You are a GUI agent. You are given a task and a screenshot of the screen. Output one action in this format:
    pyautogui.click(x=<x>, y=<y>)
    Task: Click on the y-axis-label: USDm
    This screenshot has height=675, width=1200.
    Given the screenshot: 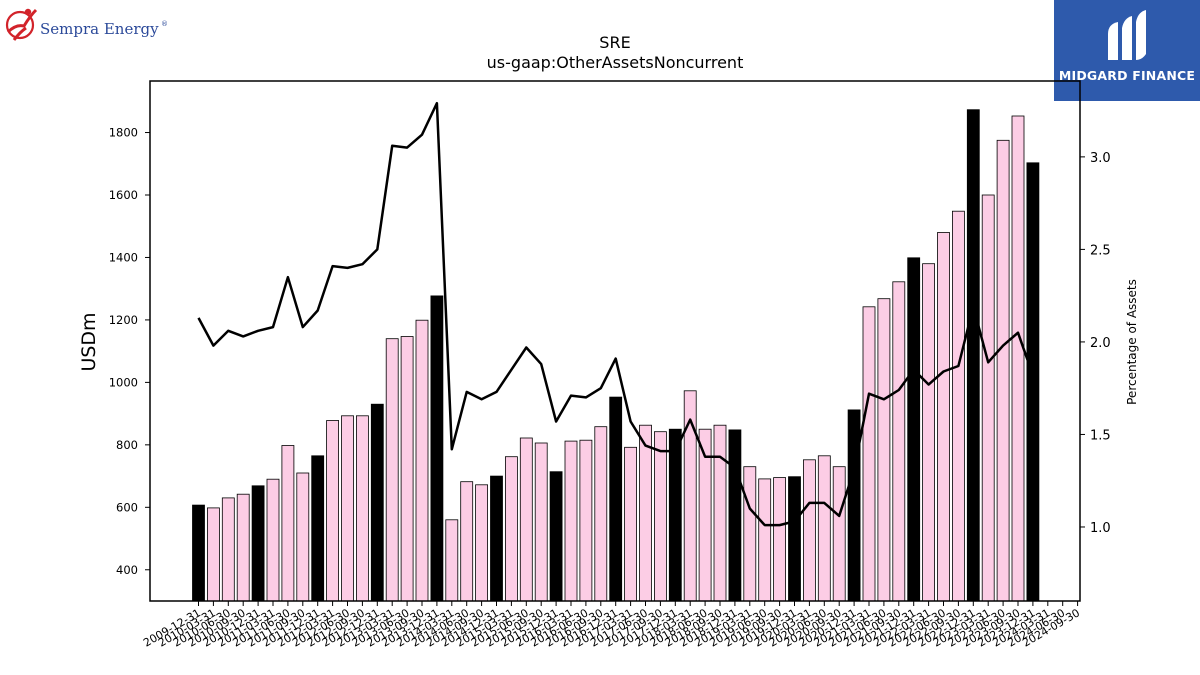 What is the action you would take?
    pyautogui.click(x=89, y=341)
    